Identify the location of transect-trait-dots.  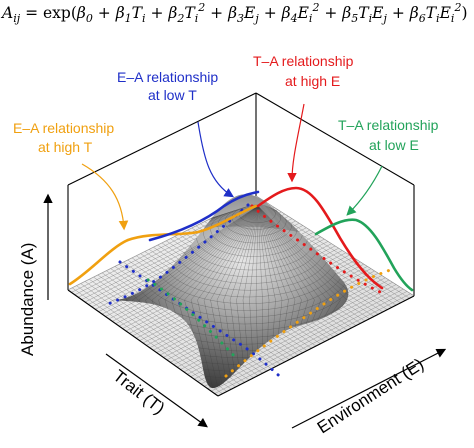
(202, 321).